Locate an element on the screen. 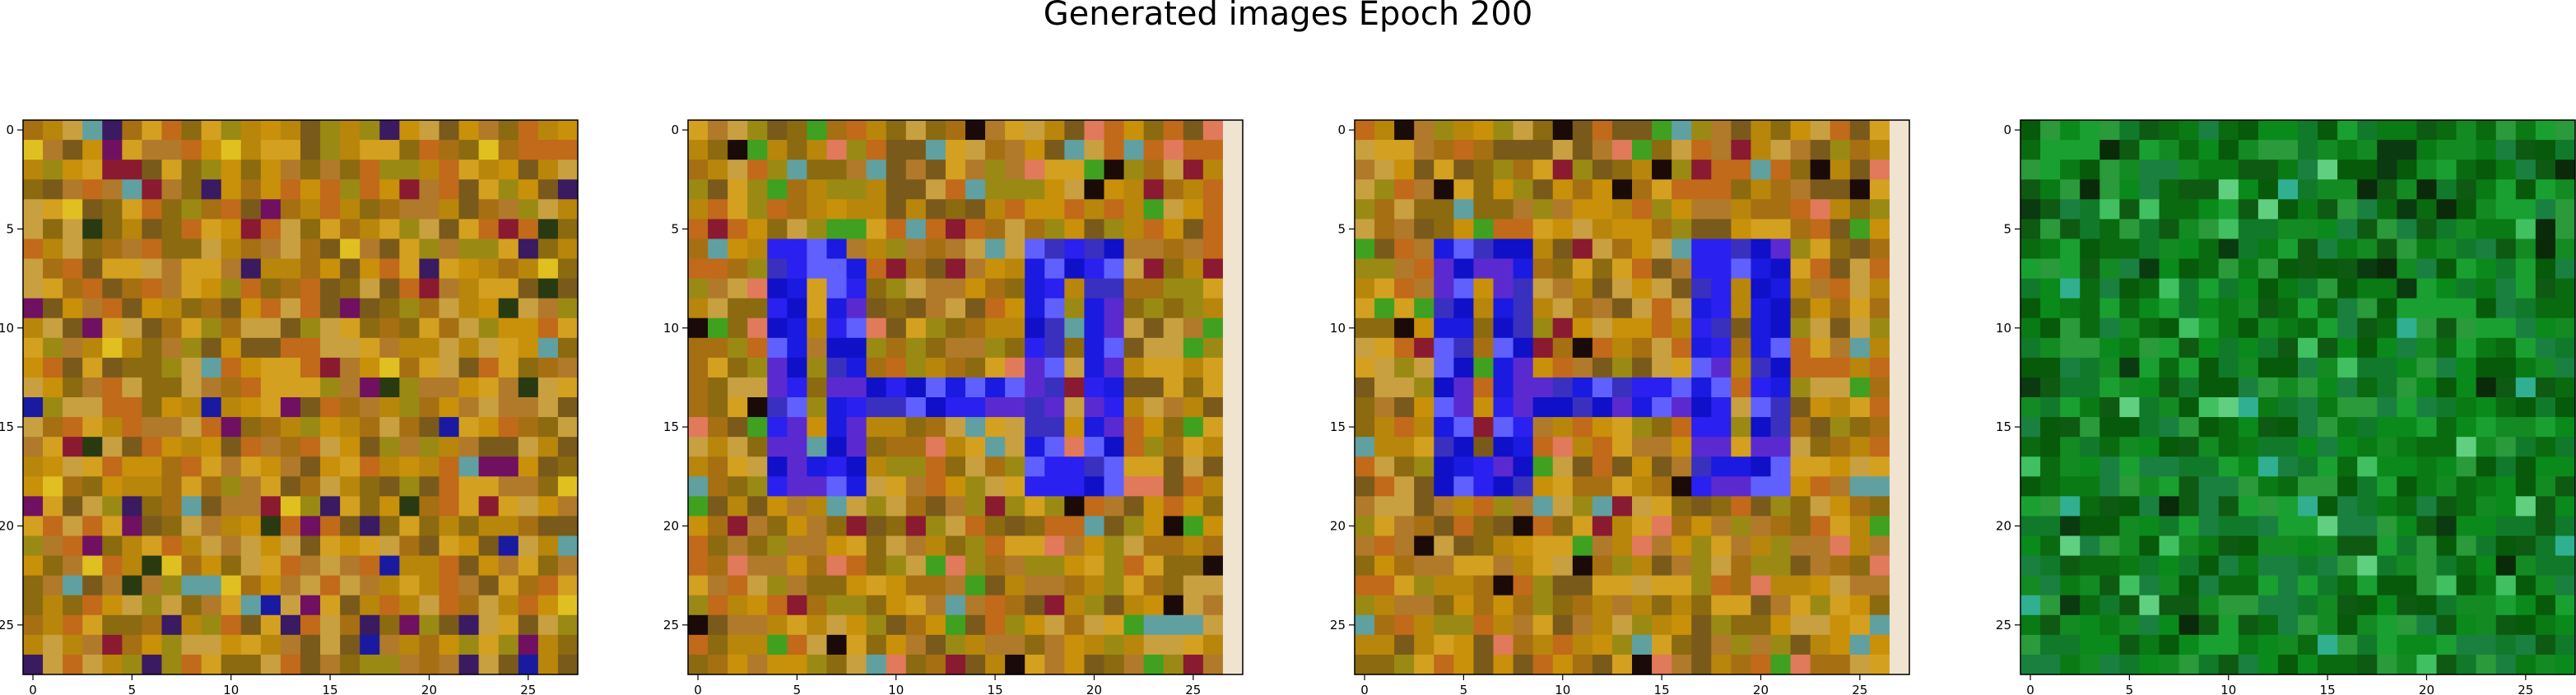 The width and height of the screenshot is (2576, 695). y-tick-label: 10 is located at coordinates (7, 328).